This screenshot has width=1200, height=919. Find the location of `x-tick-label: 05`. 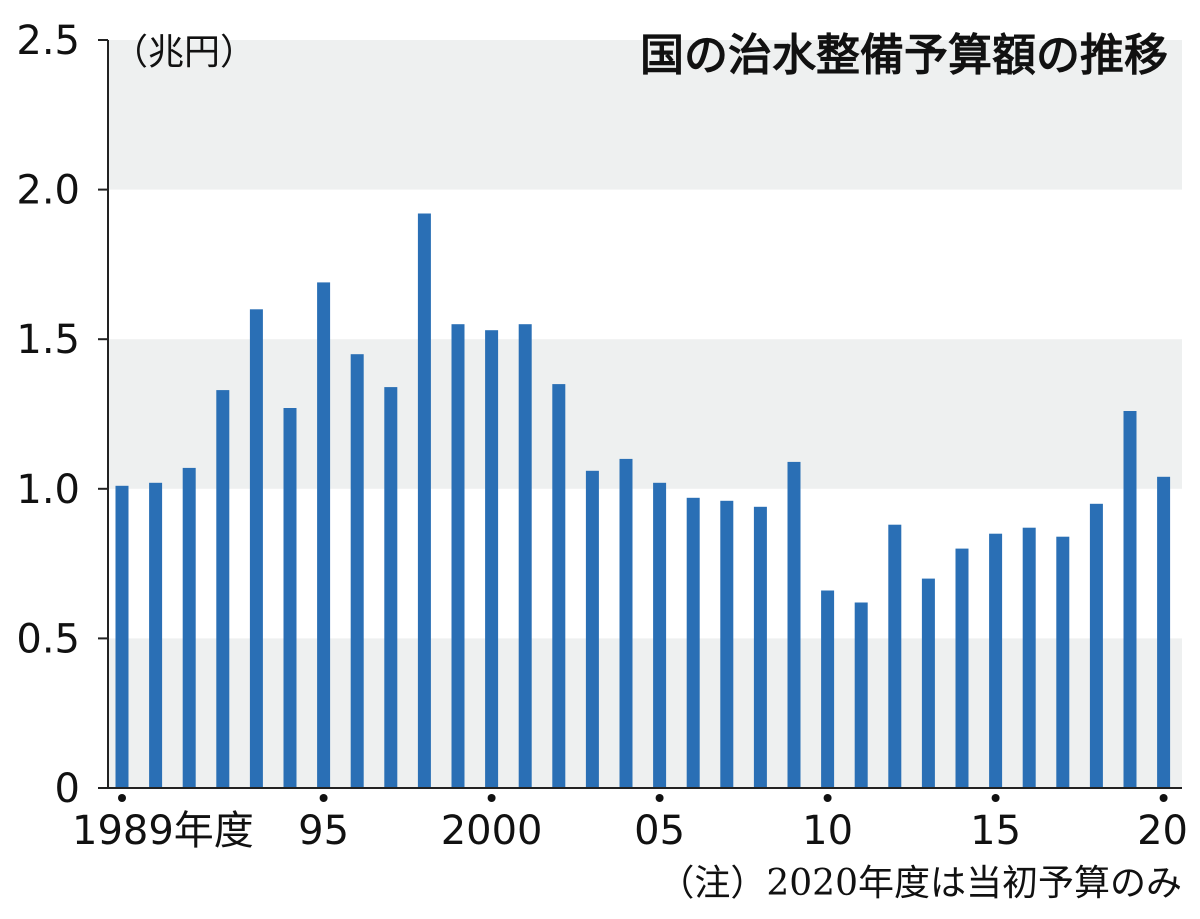

x-tick-label: 05 is located at coordinates (659, 831).